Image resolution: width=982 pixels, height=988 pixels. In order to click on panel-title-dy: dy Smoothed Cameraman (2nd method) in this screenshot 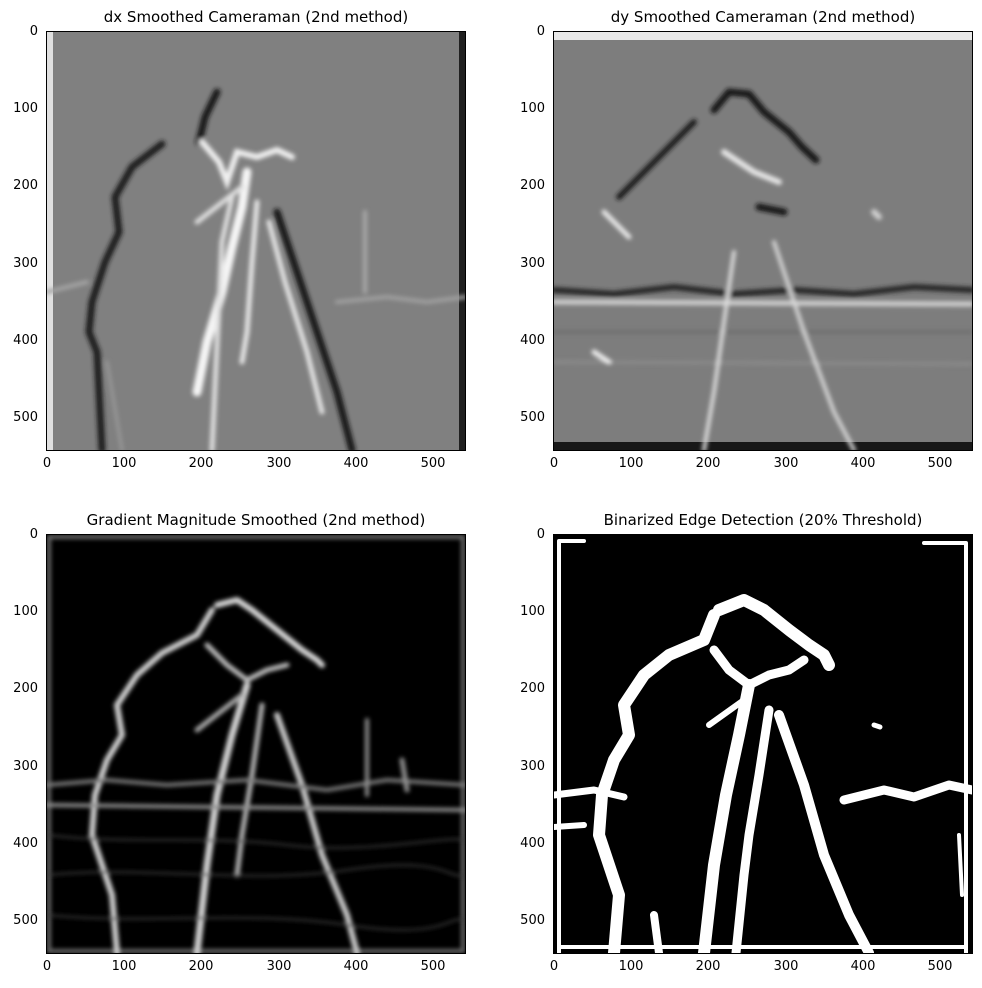, I will do `click(763, 17)`.